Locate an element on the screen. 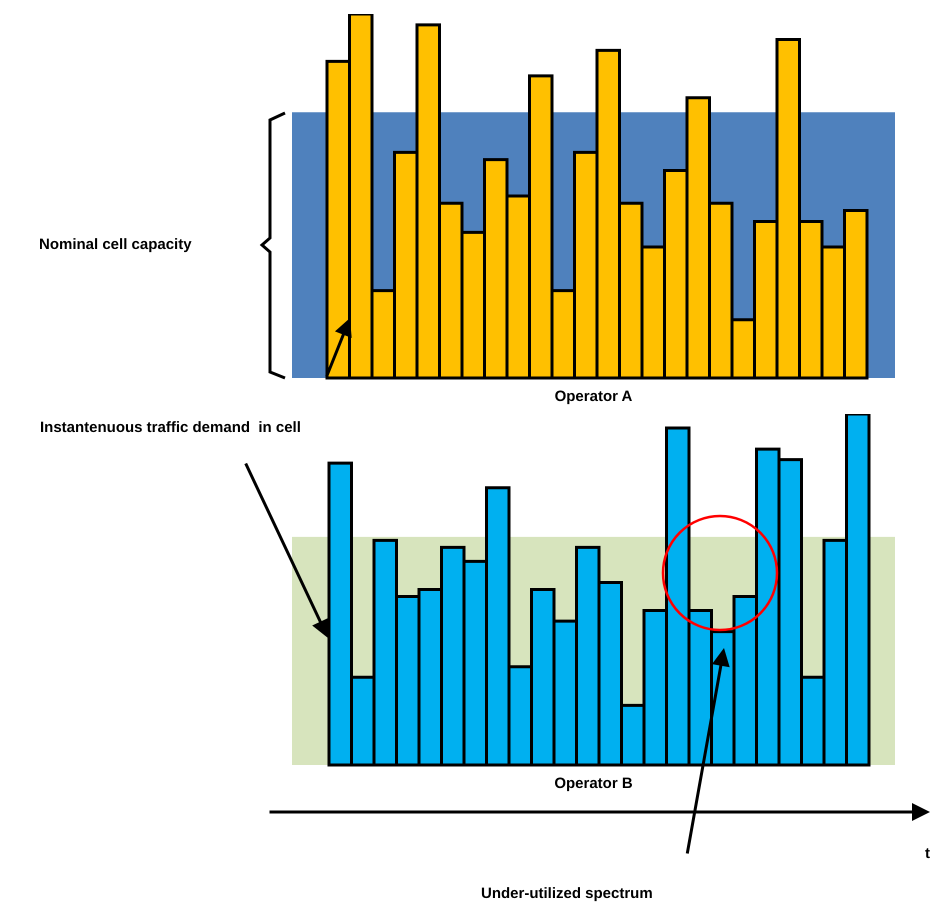 The width and height of the screenshot is (934, 905). text: Instantenuous traffic demand in cell is located at coordinates (170, 427).